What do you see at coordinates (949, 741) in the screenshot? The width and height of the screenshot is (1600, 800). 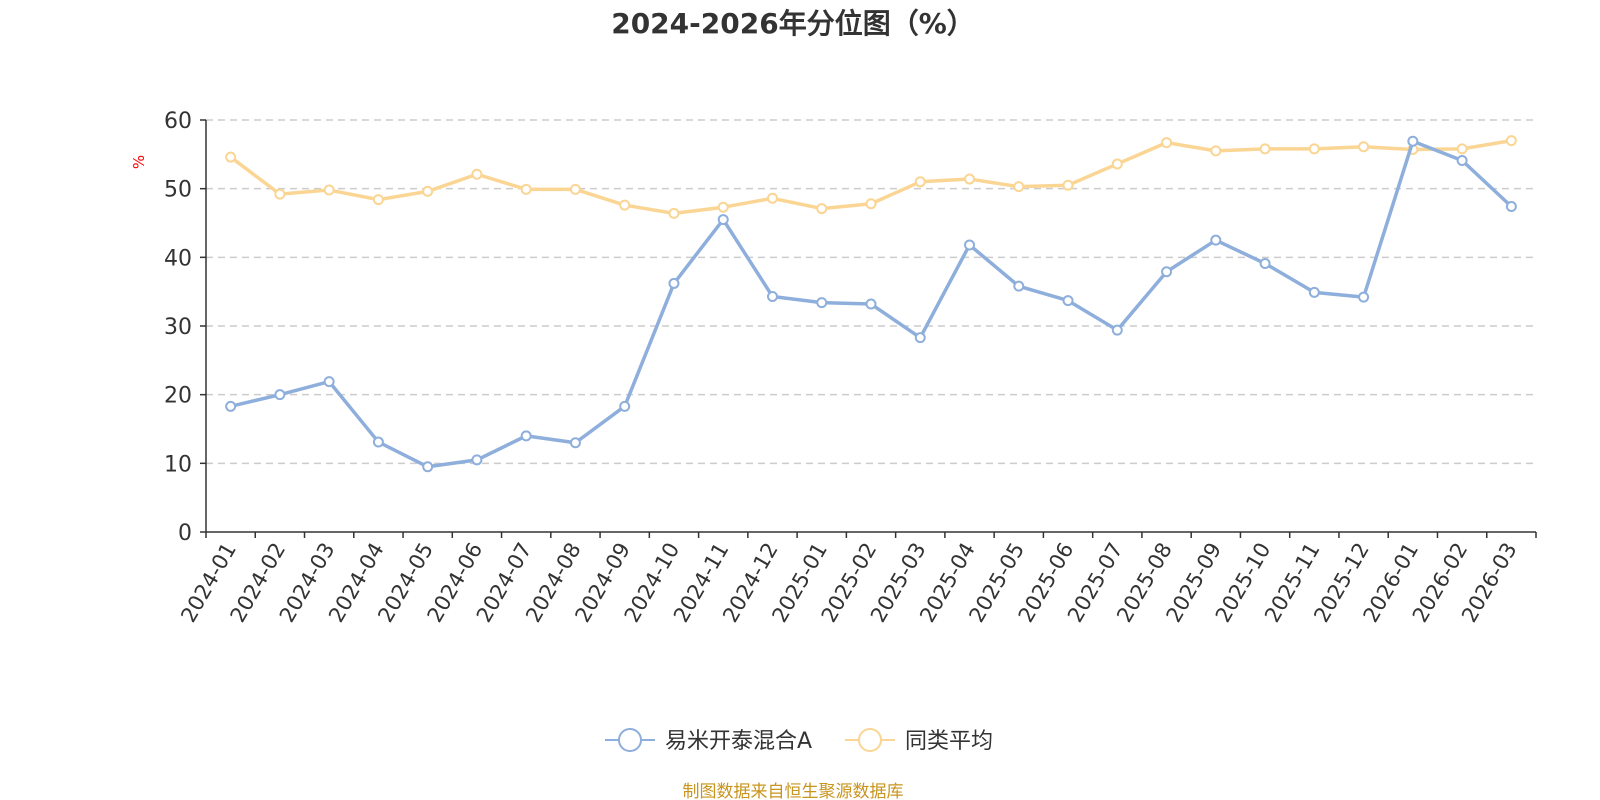 I see `legend-label: 同类平均` at bounding box center [949, 741].